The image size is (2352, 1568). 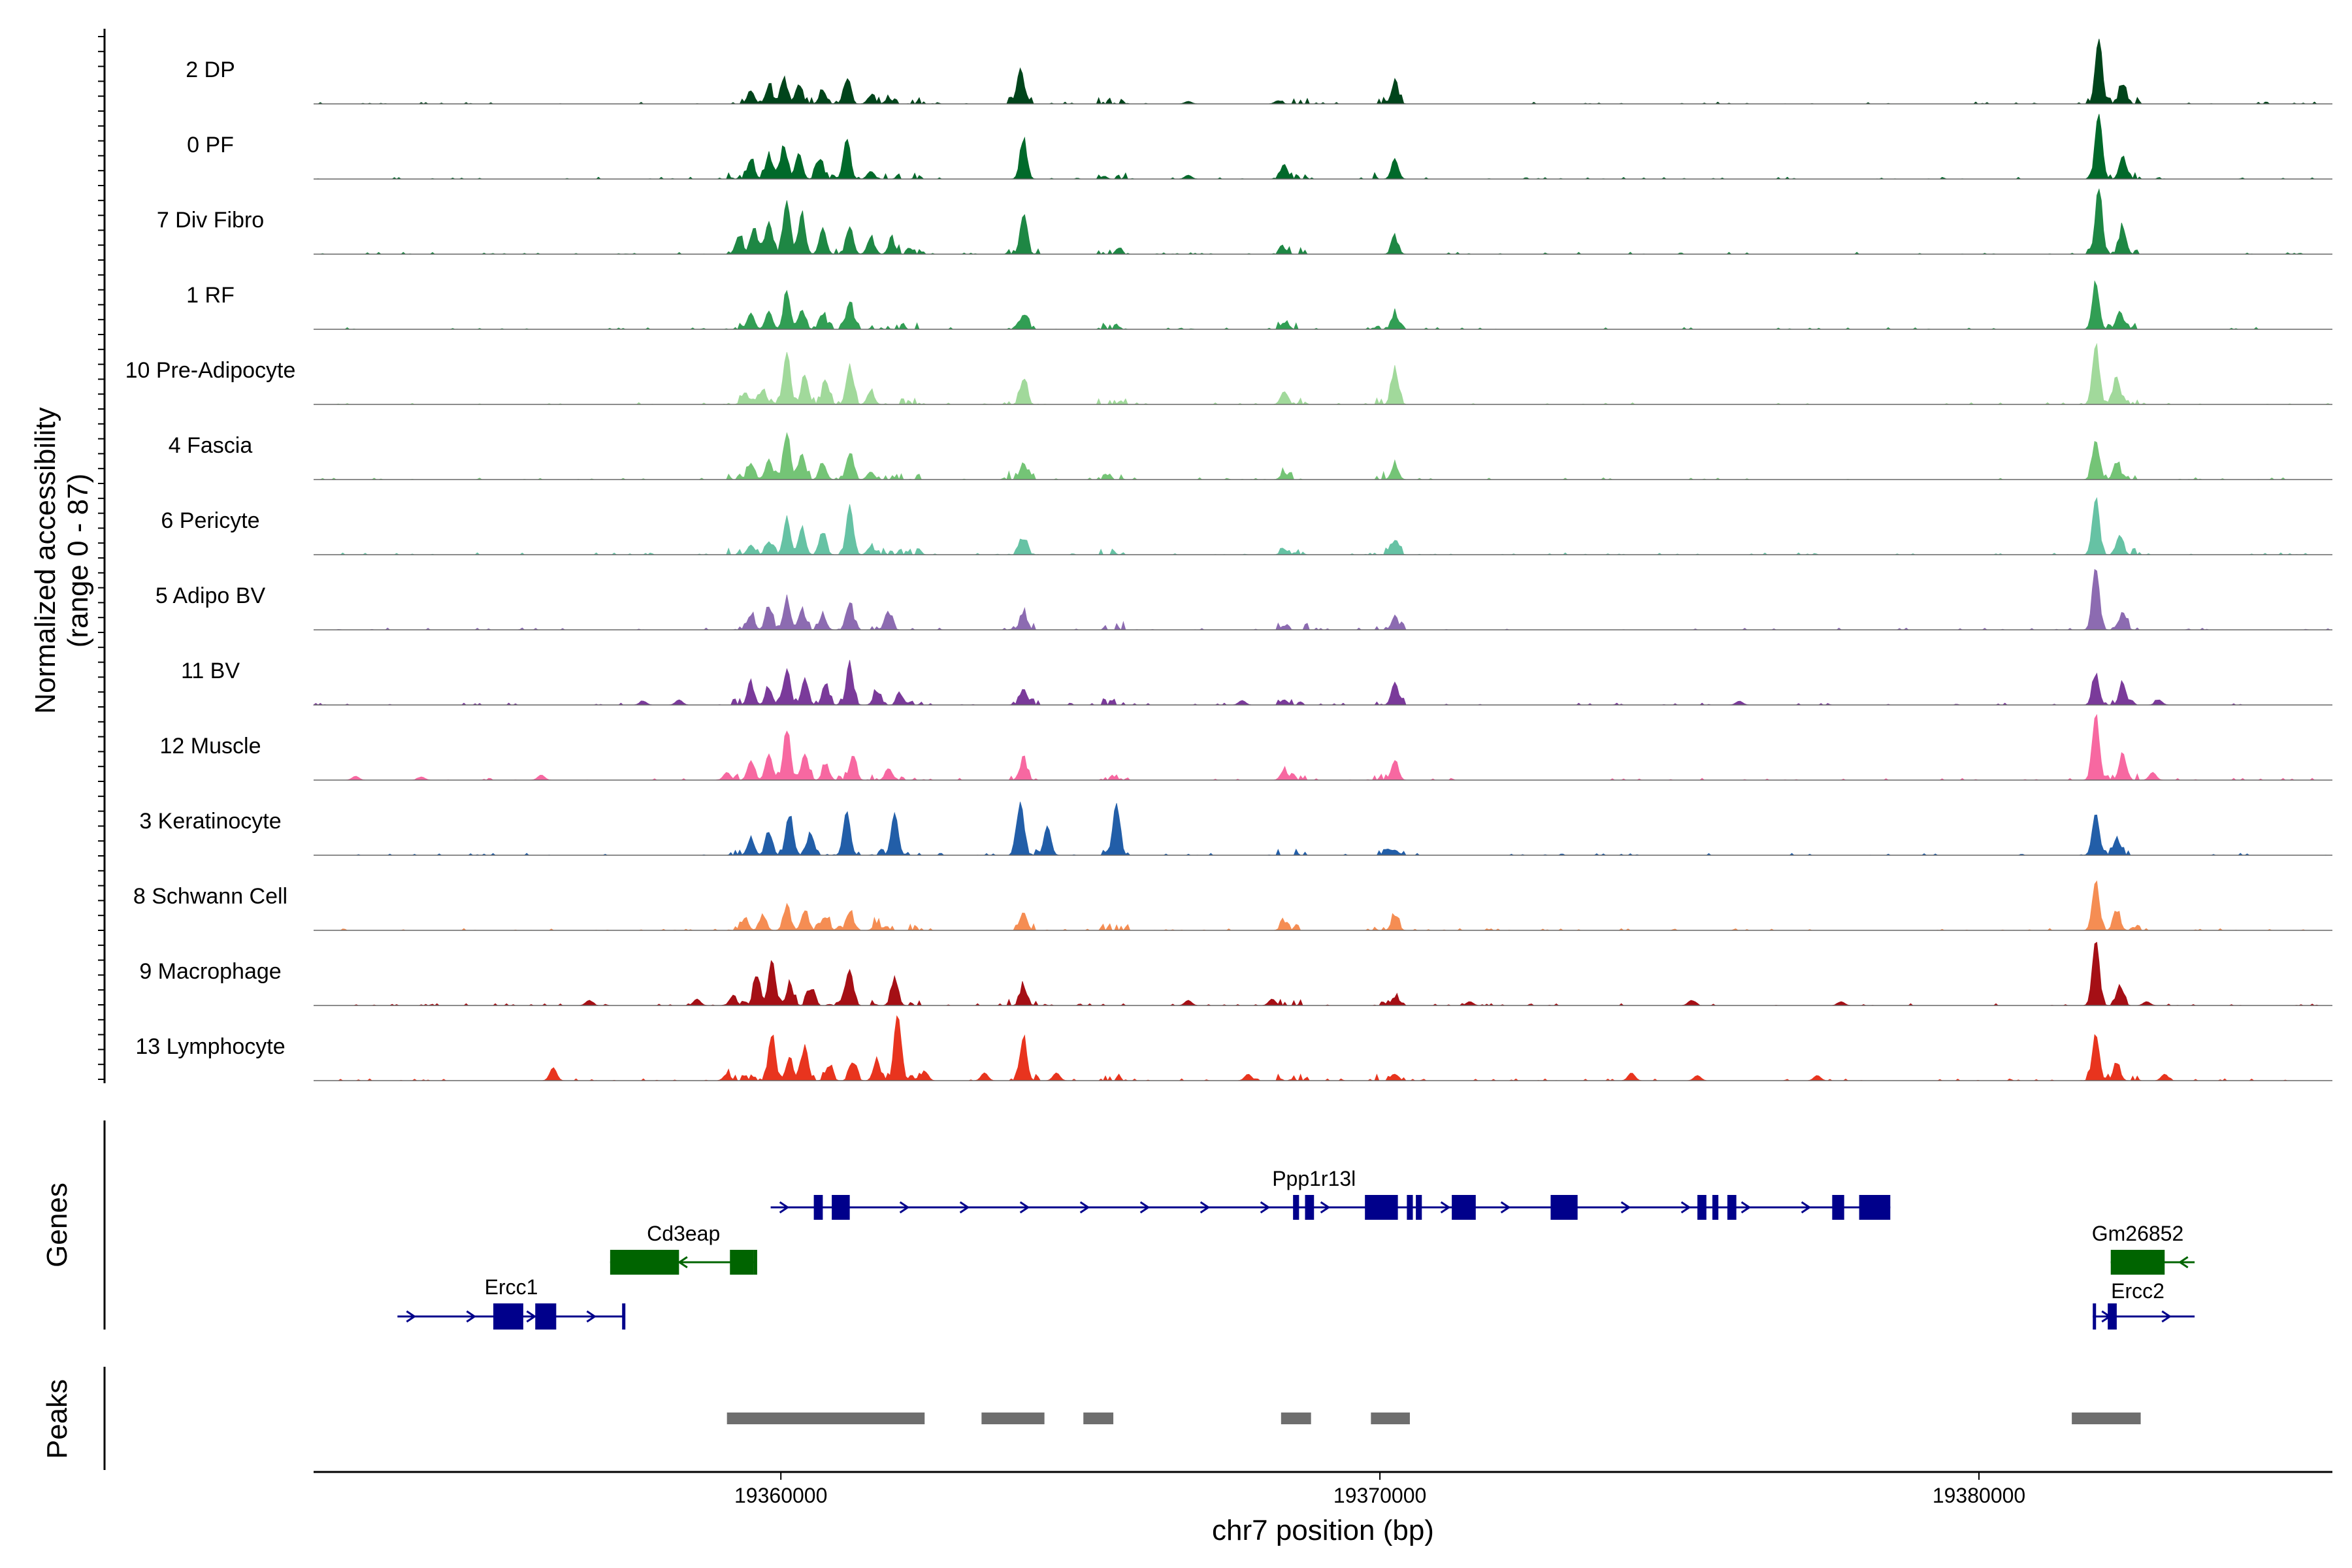 I want to click on peaks-panel-title: Peaks, so click(x=57, y=1419).